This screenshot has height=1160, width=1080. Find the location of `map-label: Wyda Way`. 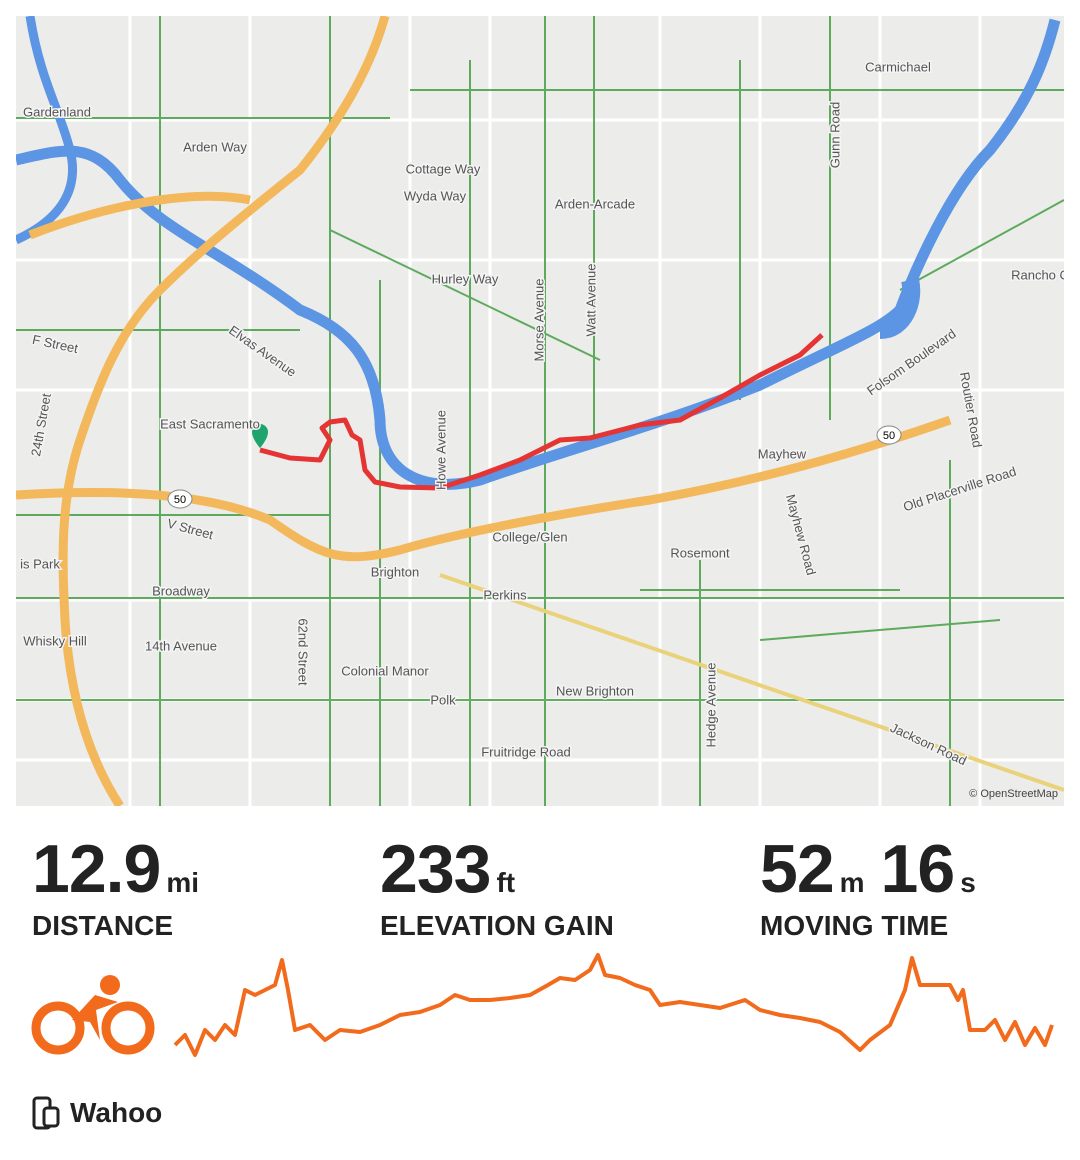

map-label: Wyda Way is located at coordinates (435, 195).